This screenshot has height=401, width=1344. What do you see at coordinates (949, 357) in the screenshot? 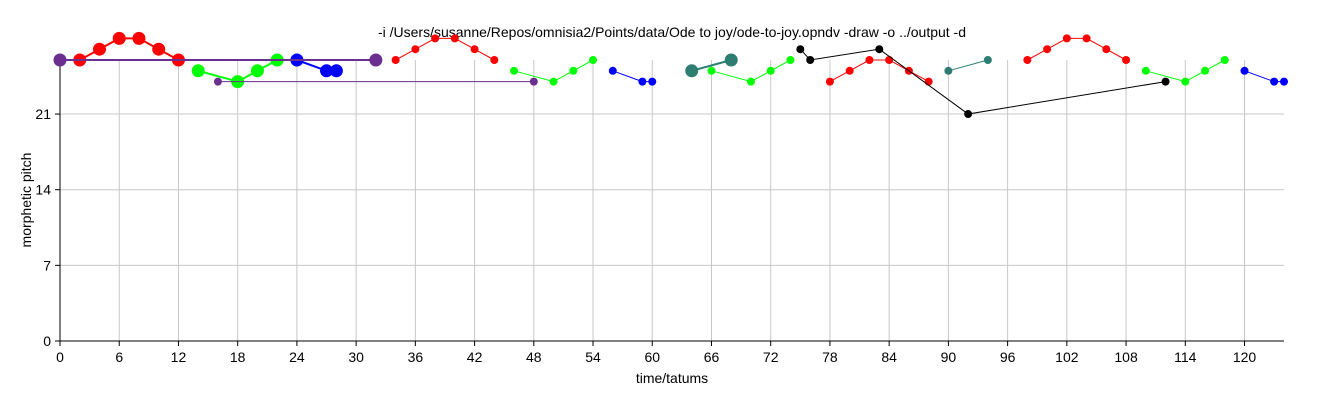
I see `x-tick-label: 90` at bounding box center [949, 357].